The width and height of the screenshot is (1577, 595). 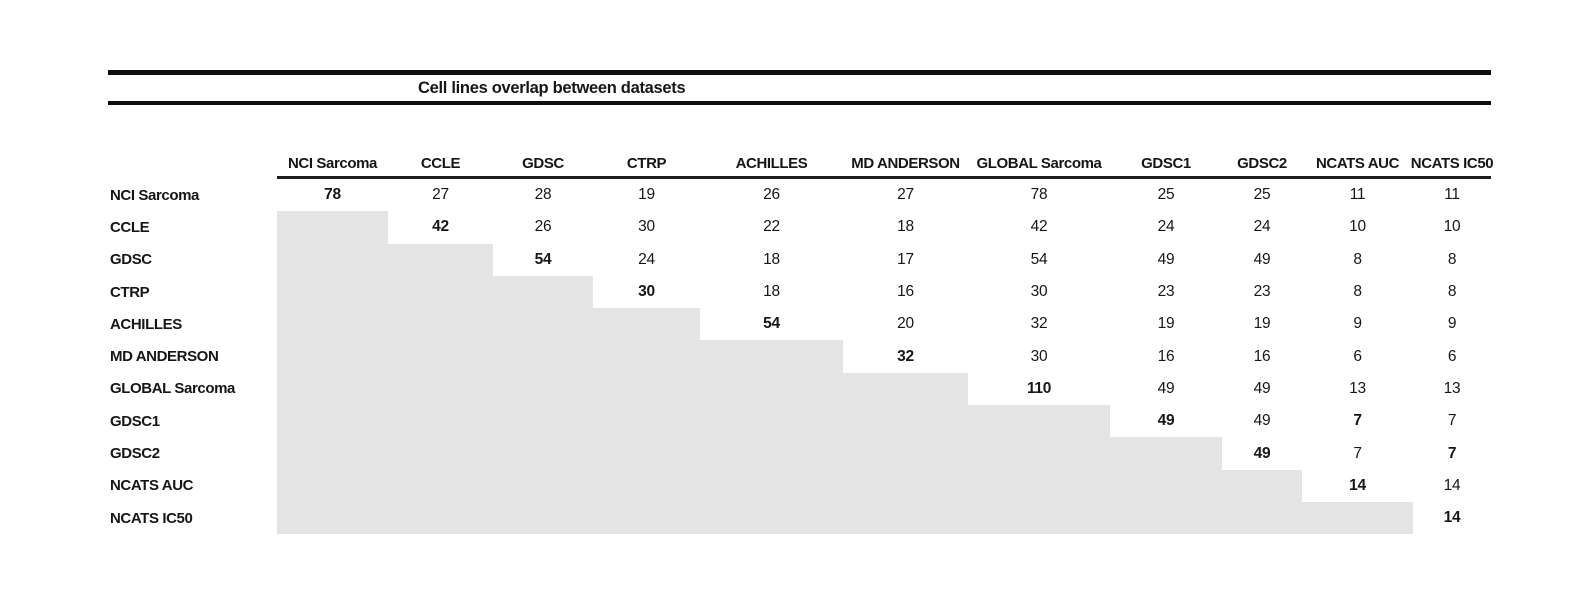 What do you see at coordinates (1166, 195) in the screenshot?
I see `matrix-cell-nci-sarcoma-x-gdsc1: 25` at bounding box center [1166, 195].